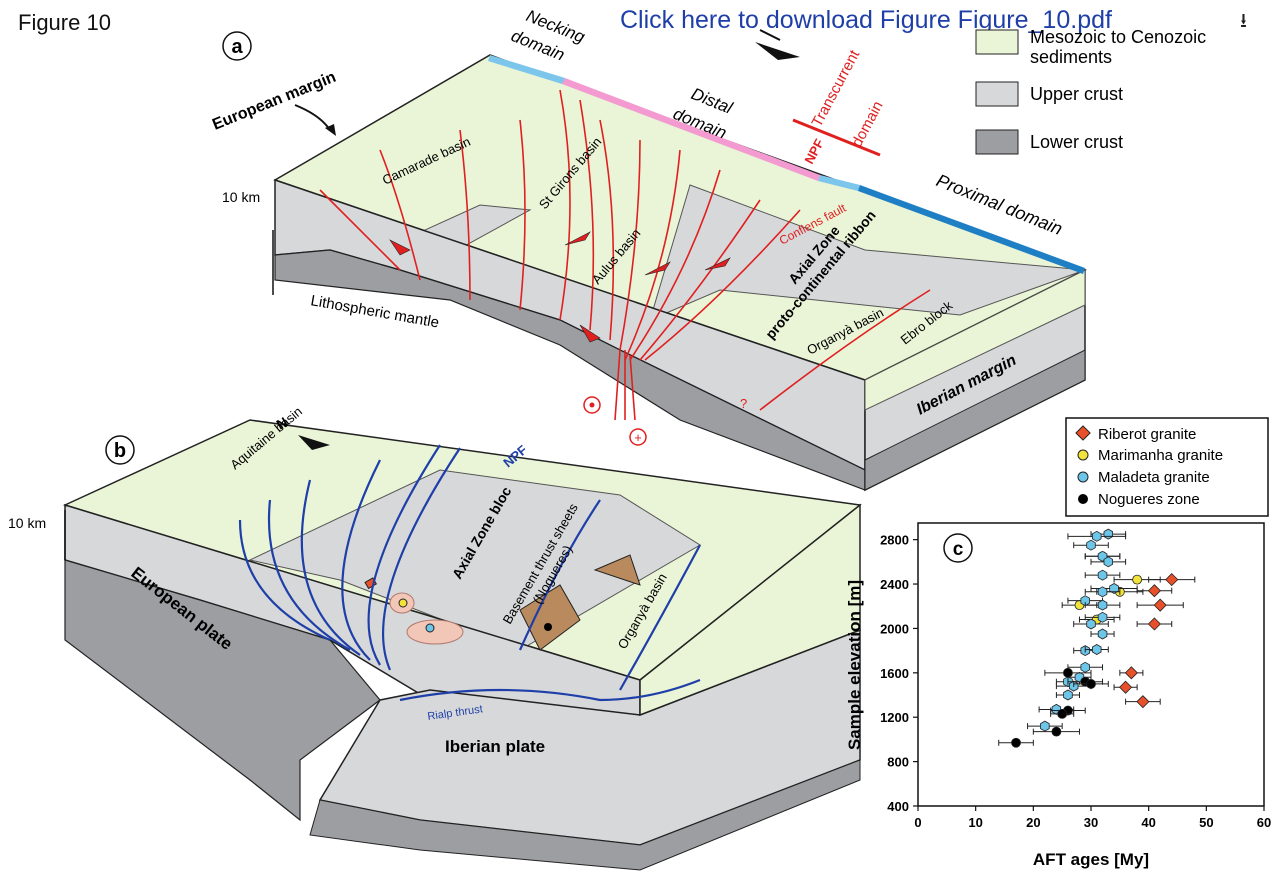 Image resolution: width=1275 pixels, height=873 pixels. I want to click on legend-label-riberot: Riberot granite, so click(1147, 434).